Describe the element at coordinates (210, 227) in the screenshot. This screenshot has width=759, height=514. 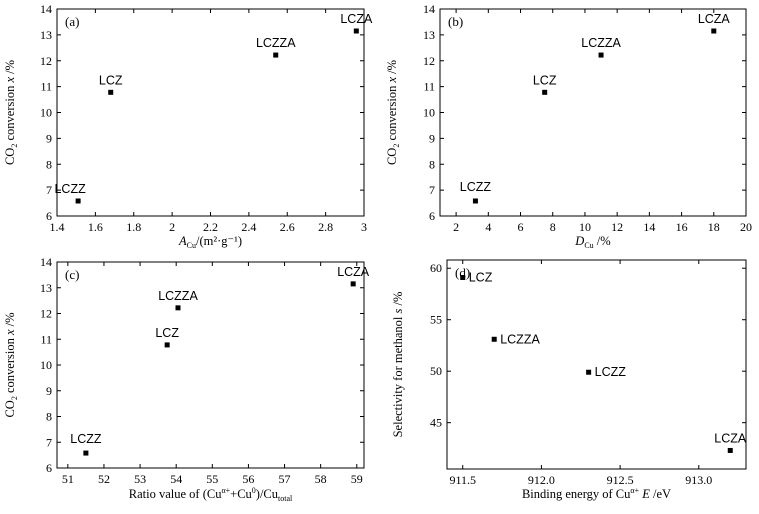
I see `x-tick-label: 2.2` at that location.